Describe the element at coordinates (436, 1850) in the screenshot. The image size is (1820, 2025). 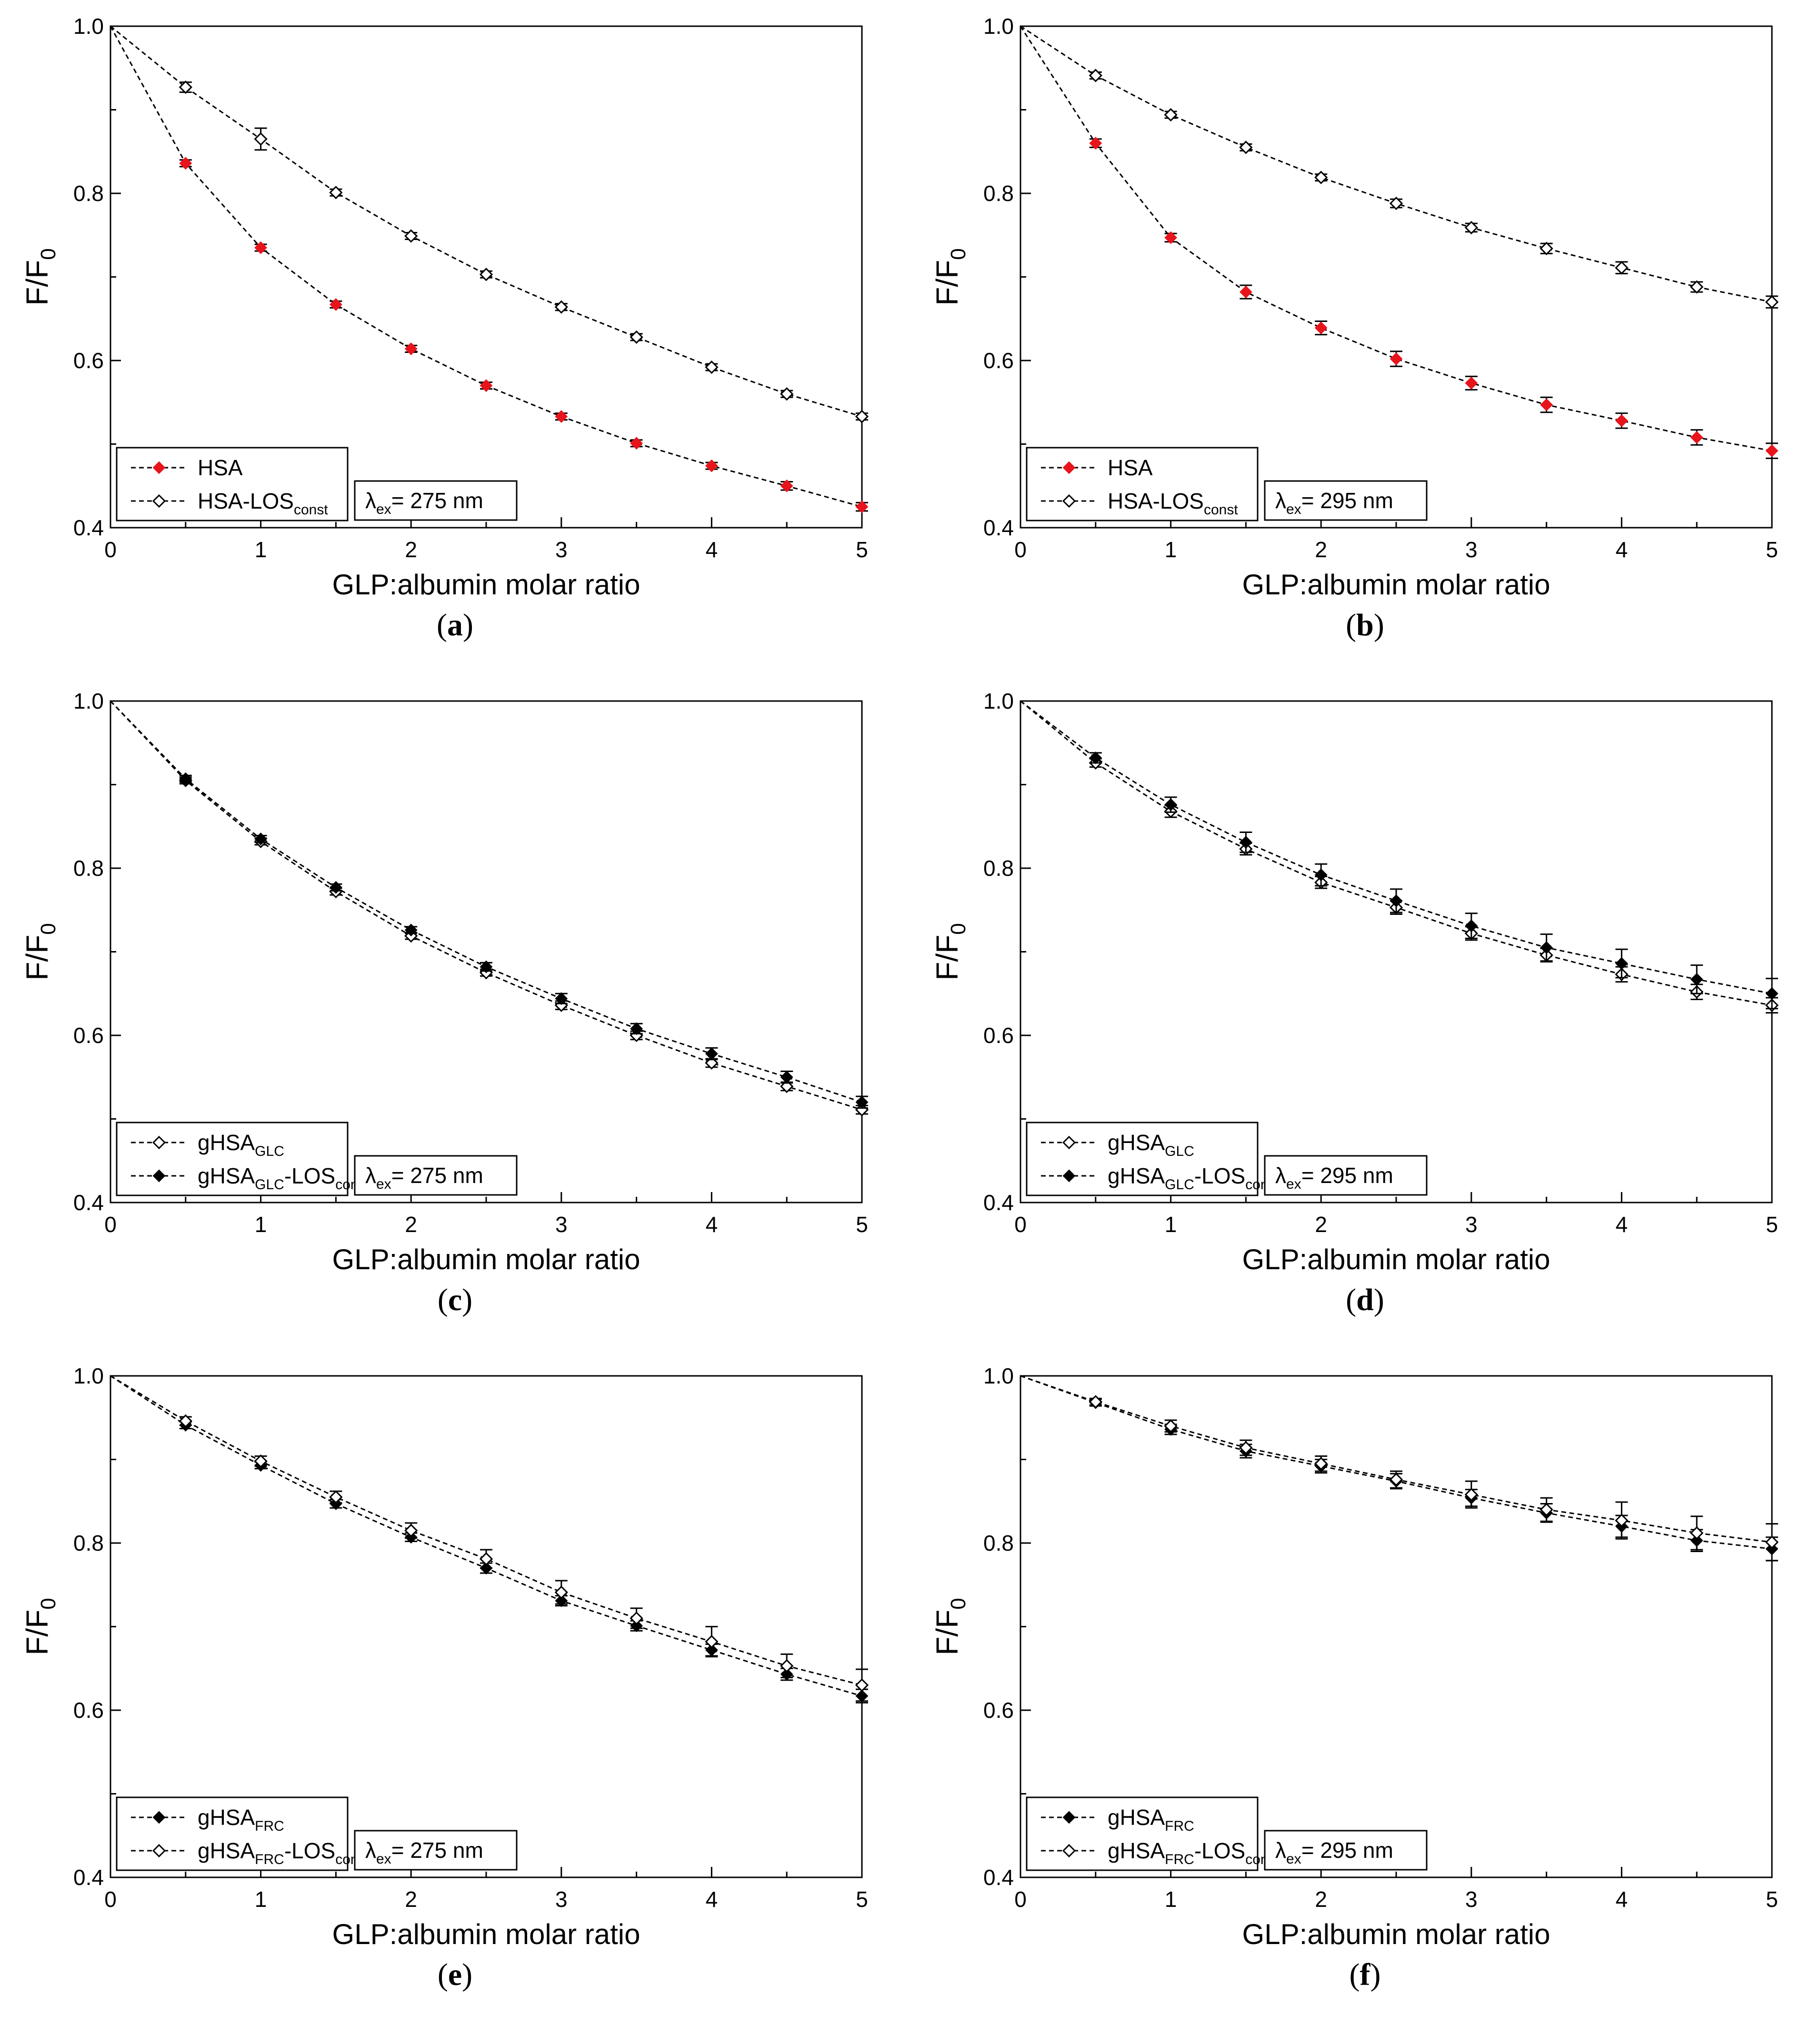
I see `lambda-box` at that location.